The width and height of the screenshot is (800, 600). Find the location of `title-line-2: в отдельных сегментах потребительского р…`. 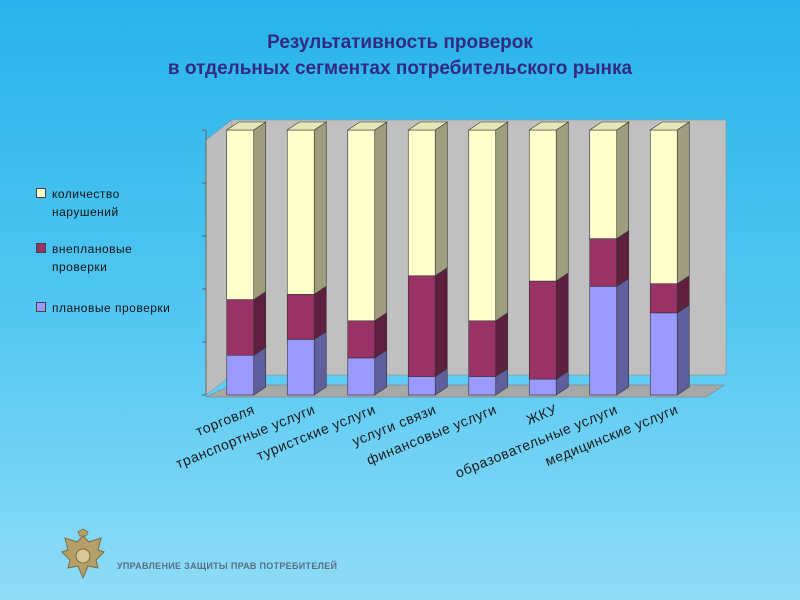

title-line-2: в отдельных сегментах потребительского р… is located at coordinates (400, 68).